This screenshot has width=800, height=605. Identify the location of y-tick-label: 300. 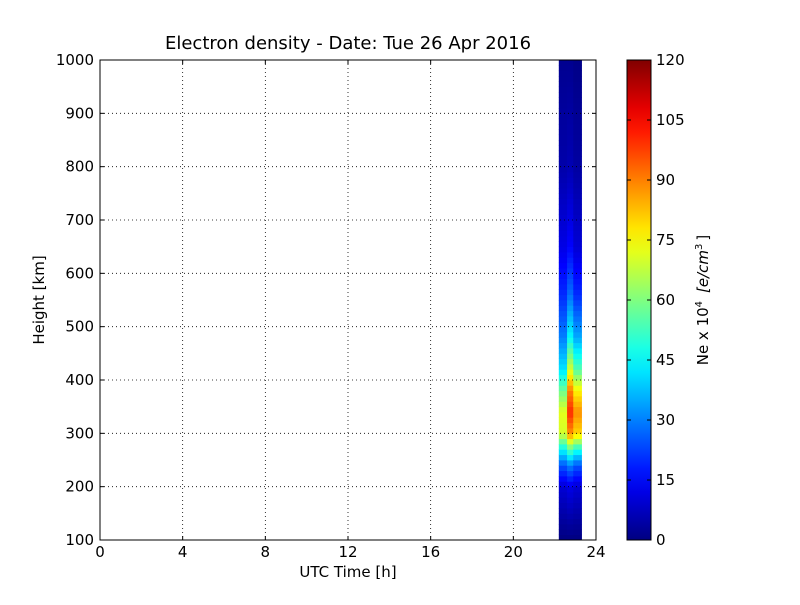
(79, 433).